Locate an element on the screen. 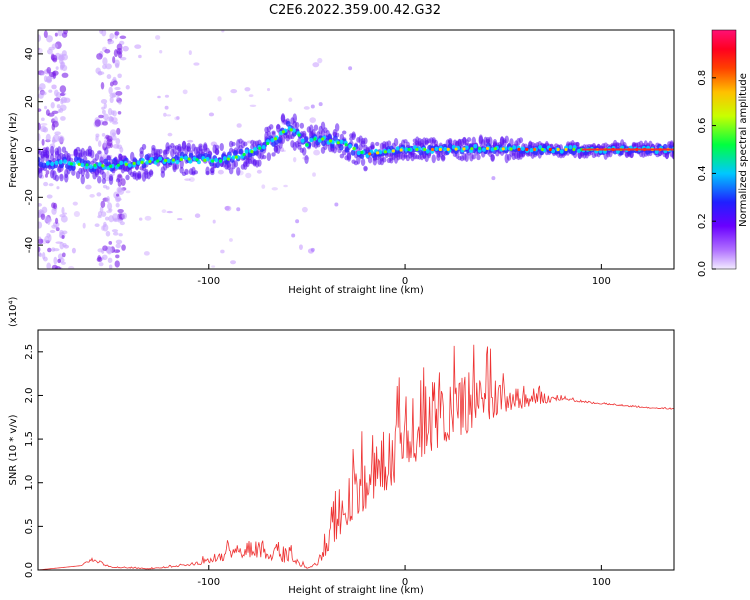 This screenshot has height=600, width=750. x-tick-label: 100 is located at coordinates (601, 281).